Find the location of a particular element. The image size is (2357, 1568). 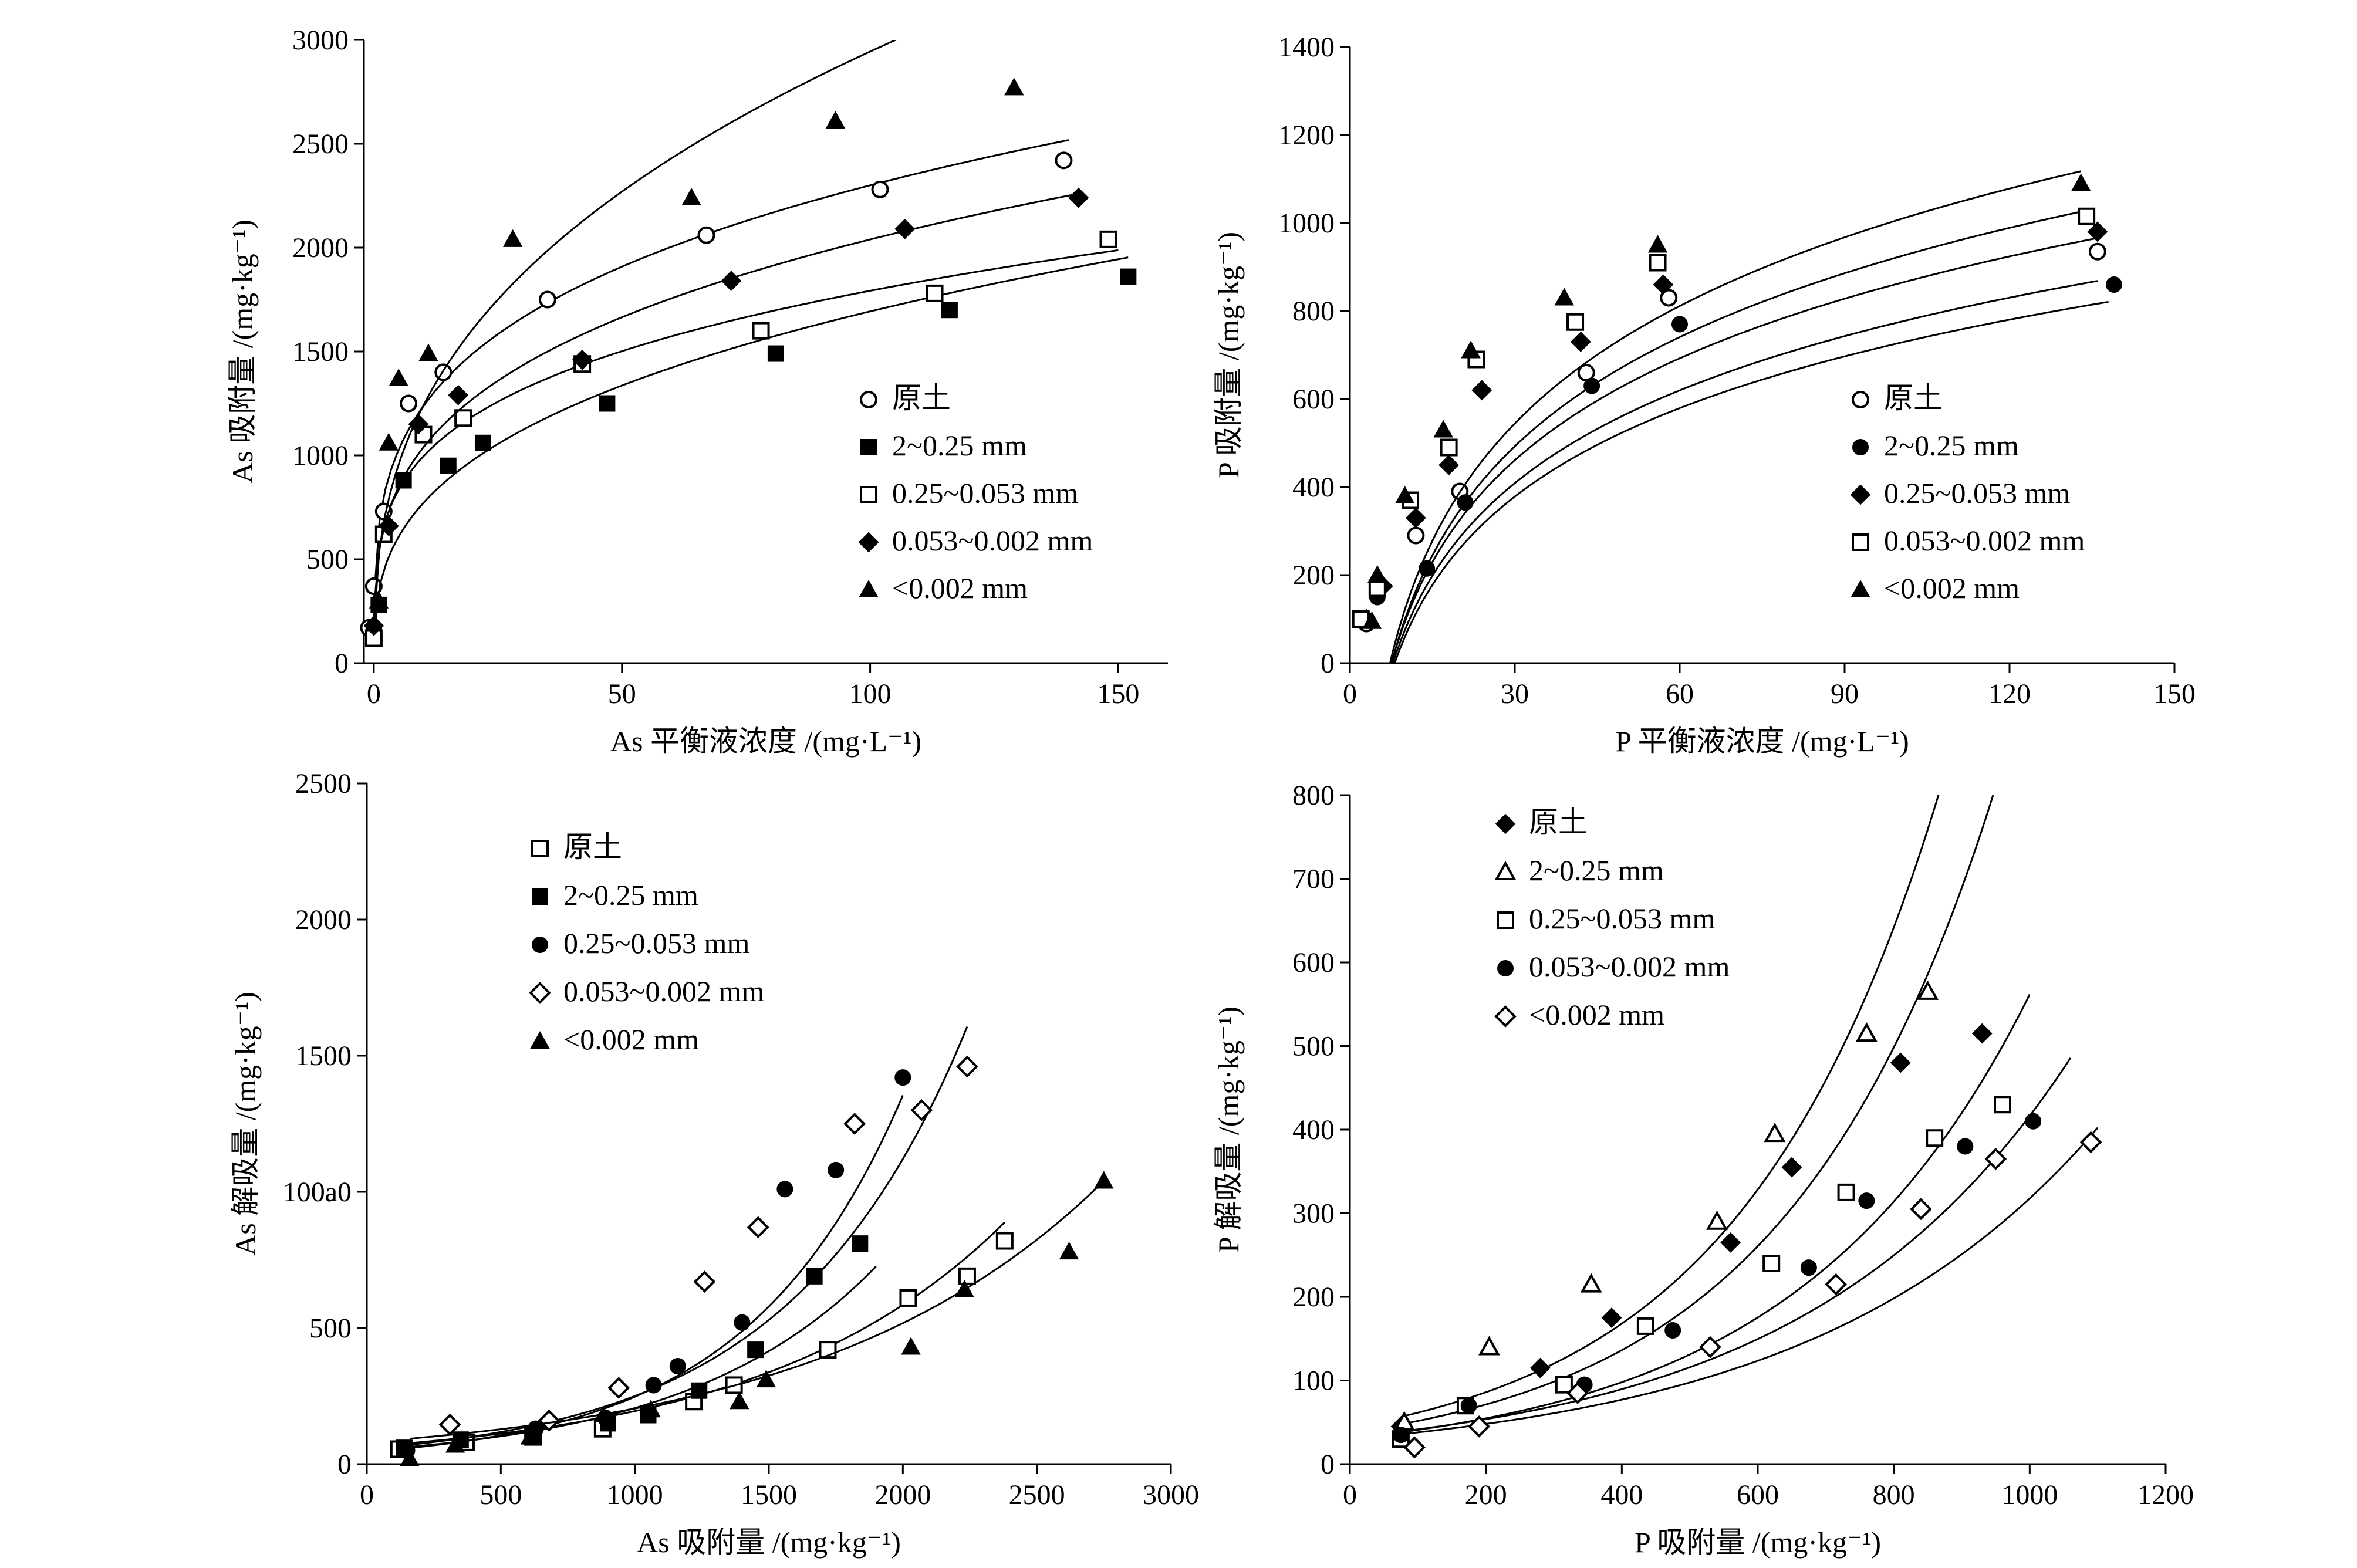

y-tick-label: 200 is located at coordinates (1313, 1297).